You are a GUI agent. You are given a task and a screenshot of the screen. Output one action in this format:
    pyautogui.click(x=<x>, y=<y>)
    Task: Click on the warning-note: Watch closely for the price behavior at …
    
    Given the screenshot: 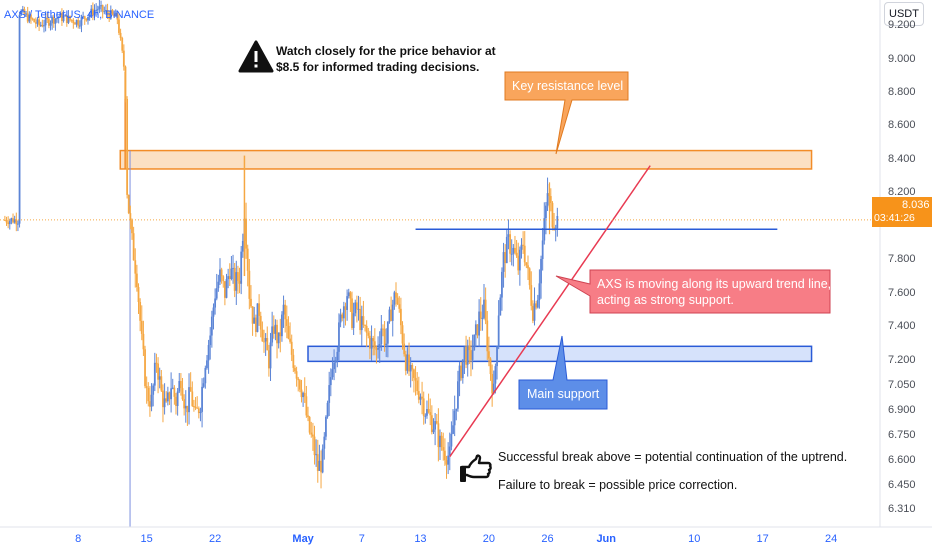 What is the action you would take?
    pyautogui.click(x=386, y=59)
    